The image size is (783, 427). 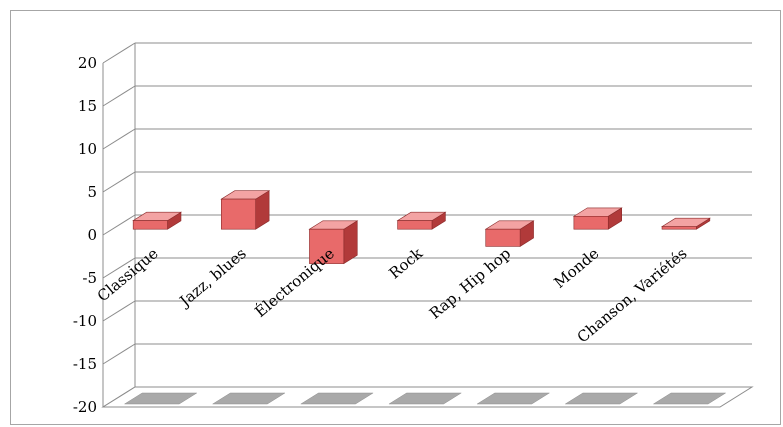 What do you see at coordinates (406, 263) in the screenshot?
I see `category-label: Rock` at bounding box center [406, 263].